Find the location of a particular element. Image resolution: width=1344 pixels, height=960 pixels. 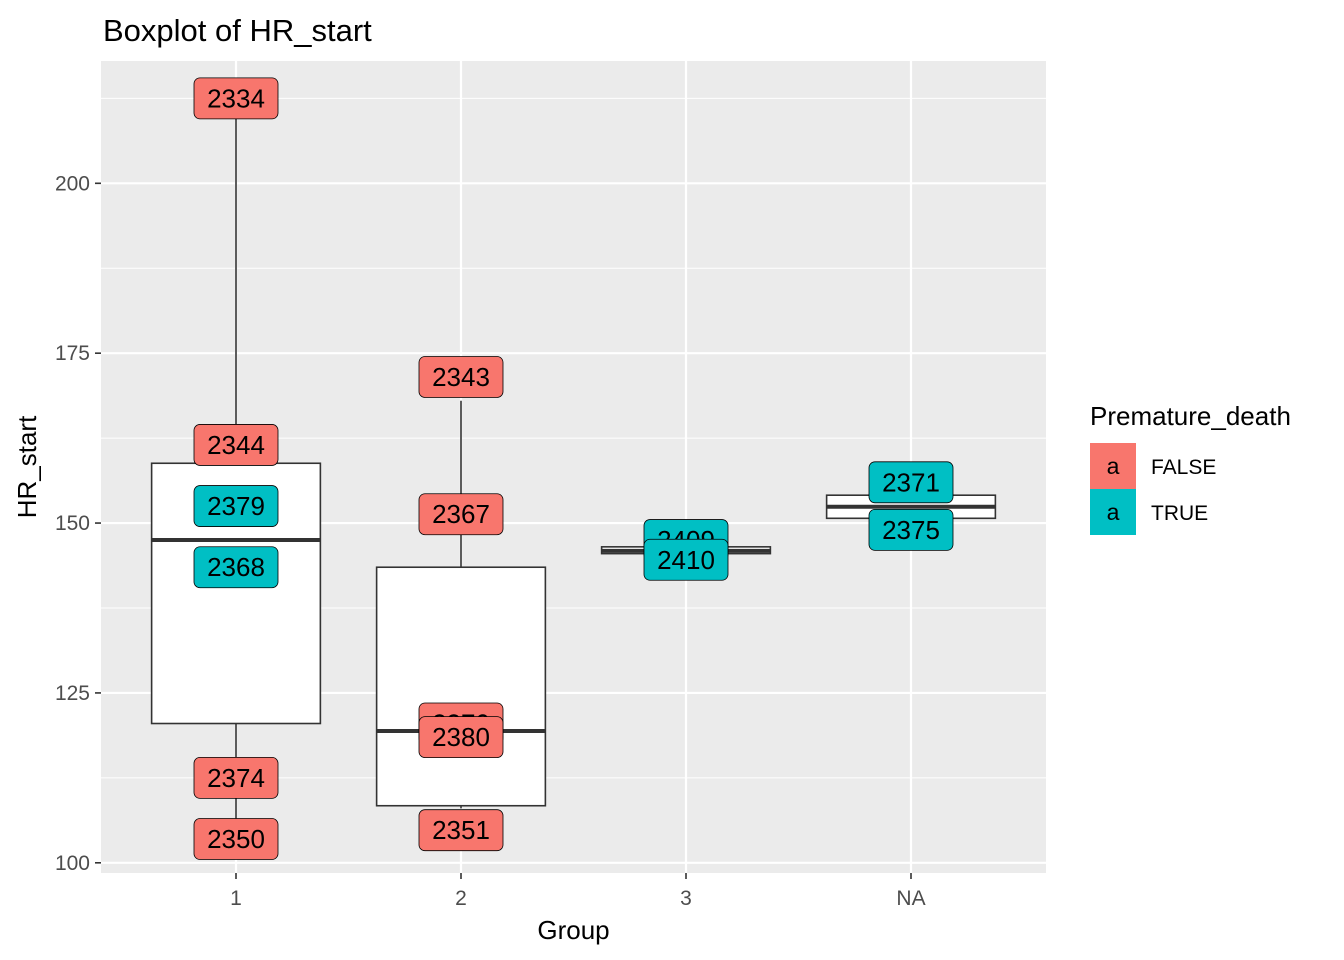

legend-entry: a TRUE is located at coordinates (1149, 512).